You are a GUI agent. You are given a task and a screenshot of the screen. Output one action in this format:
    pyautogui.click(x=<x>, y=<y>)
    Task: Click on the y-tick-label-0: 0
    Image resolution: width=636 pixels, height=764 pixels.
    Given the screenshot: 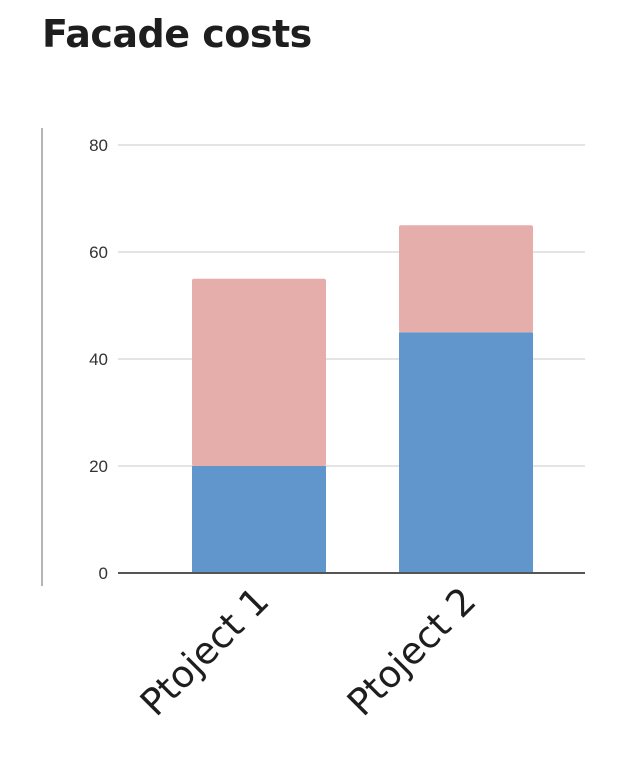 What is the action you would take?
    pyautogui.click(x=103, y=573)
    